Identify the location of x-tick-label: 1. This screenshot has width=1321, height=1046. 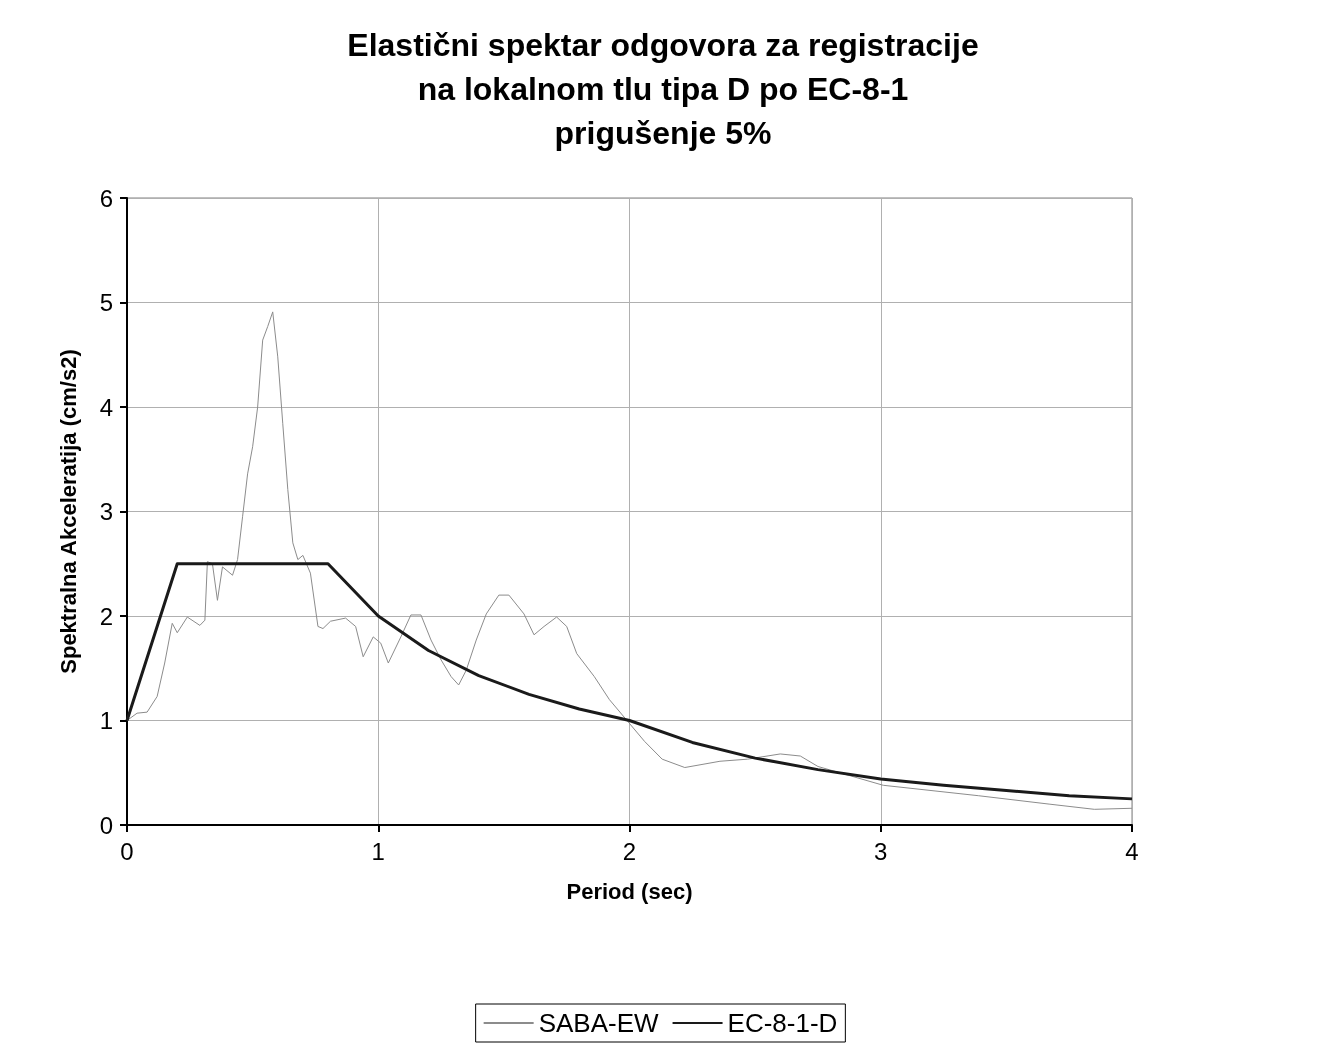
(378, 851).